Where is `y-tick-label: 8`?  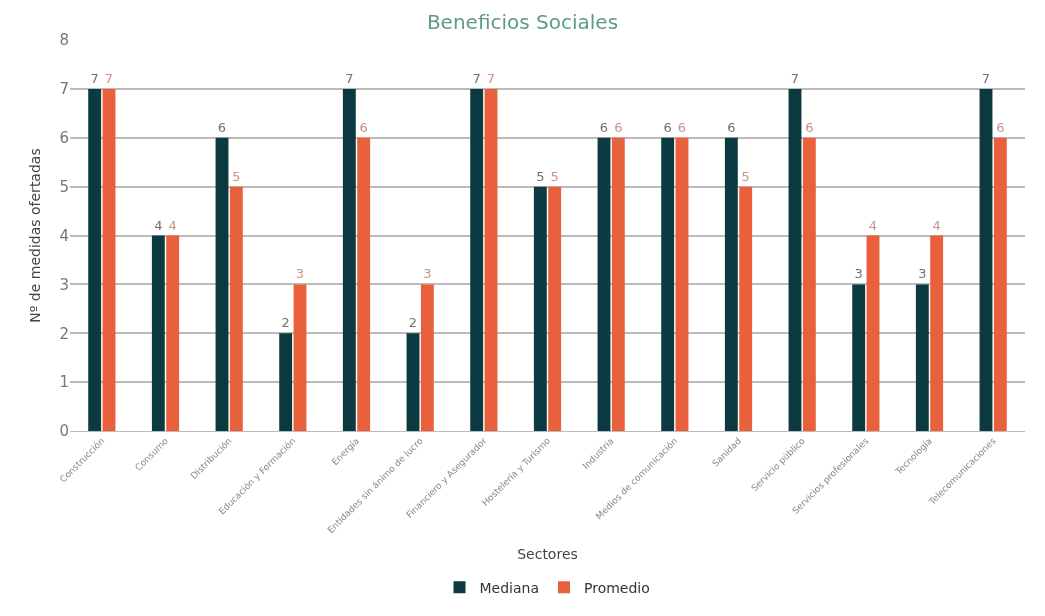 y-tick-label: 8 is located at coordinates (64, 40).